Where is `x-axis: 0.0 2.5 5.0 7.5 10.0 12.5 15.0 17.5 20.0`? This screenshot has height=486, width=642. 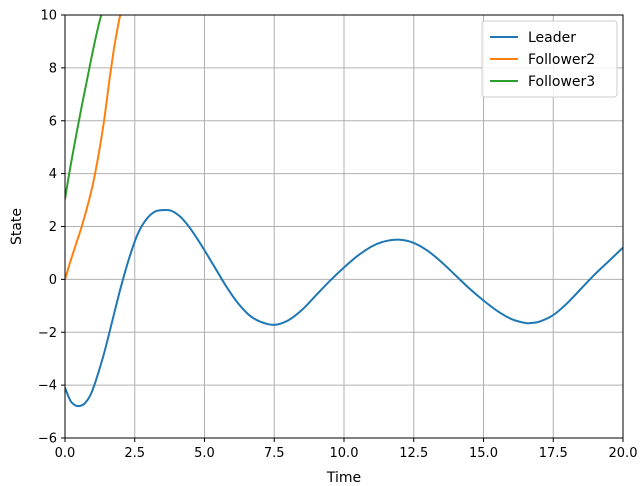
x-axis: 0.0 2.5 5.0 7.5 10.0 12.5 15.0 17.5 20.0 is located at coordinates (346, 449).